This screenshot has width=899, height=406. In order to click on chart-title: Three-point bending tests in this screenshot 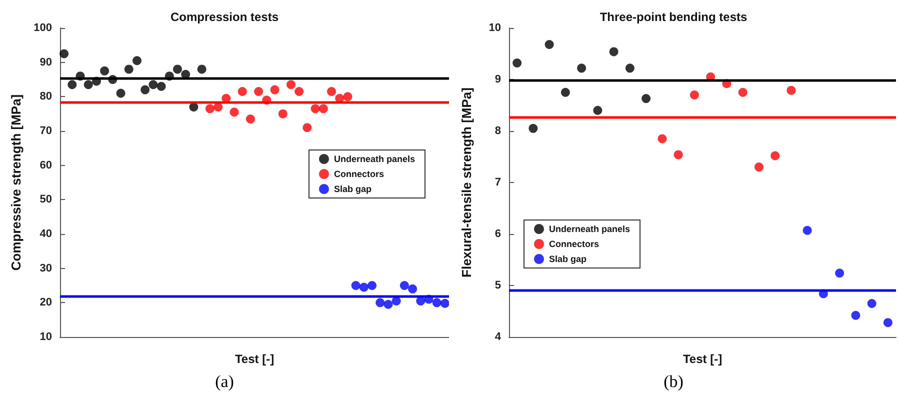, I will do `click(674, 17)`.